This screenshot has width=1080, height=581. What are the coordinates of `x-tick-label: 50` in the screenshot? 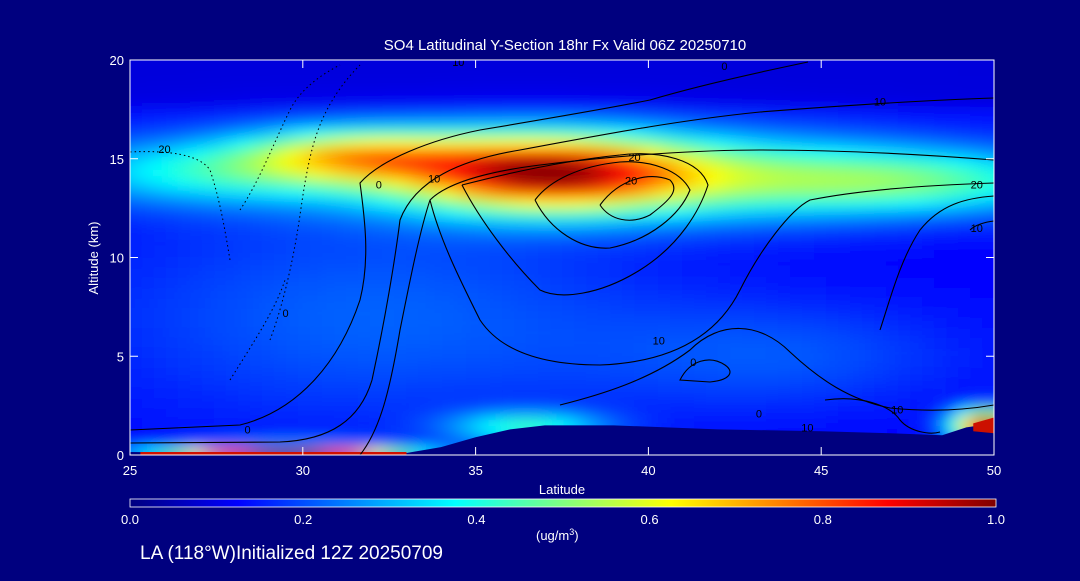 It's located at (994, 470).